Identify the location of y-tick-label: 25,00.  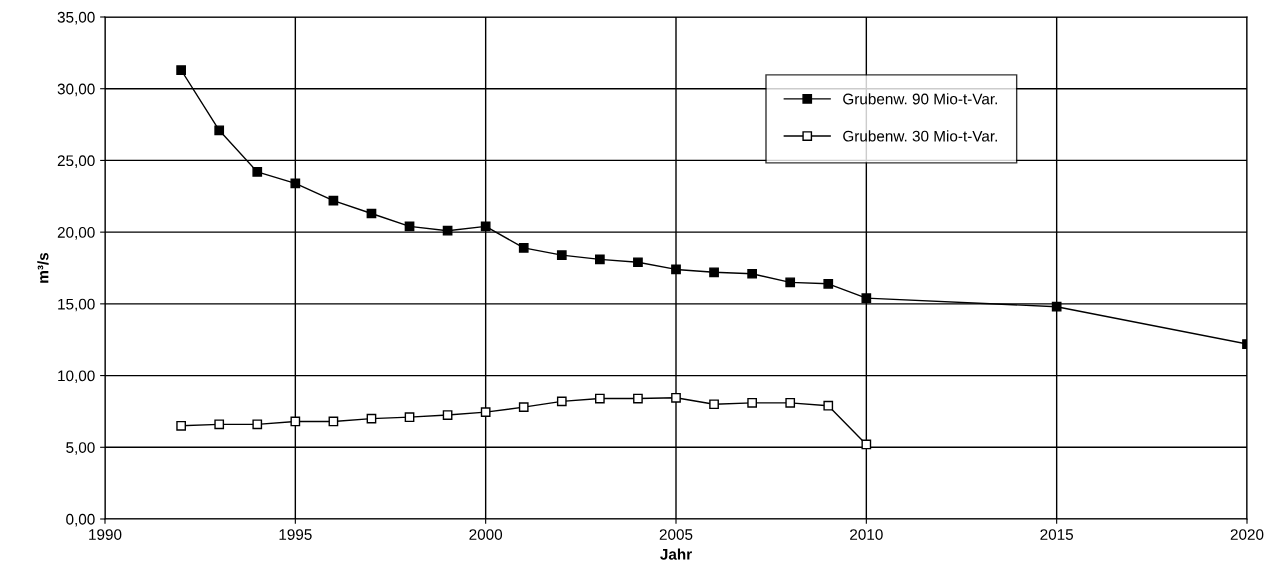
(76, 161).